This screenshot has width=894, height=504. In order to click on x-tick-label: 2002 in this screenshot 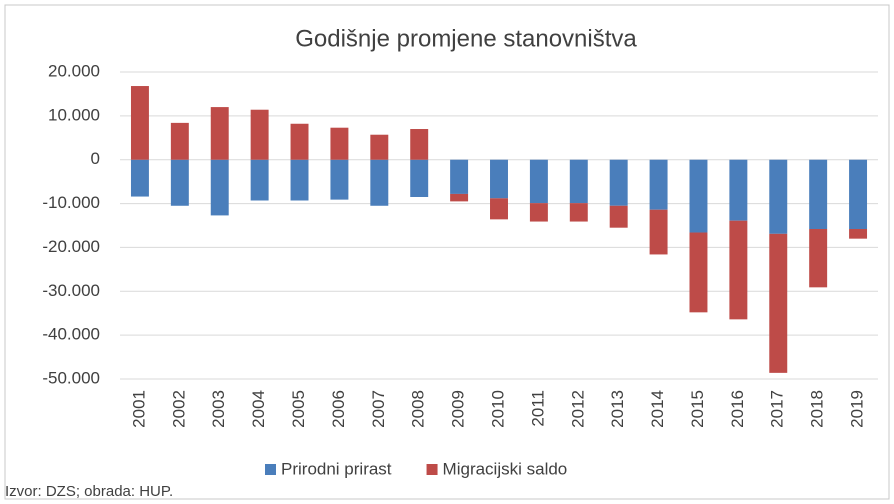, I will do `click(178, 409)`.